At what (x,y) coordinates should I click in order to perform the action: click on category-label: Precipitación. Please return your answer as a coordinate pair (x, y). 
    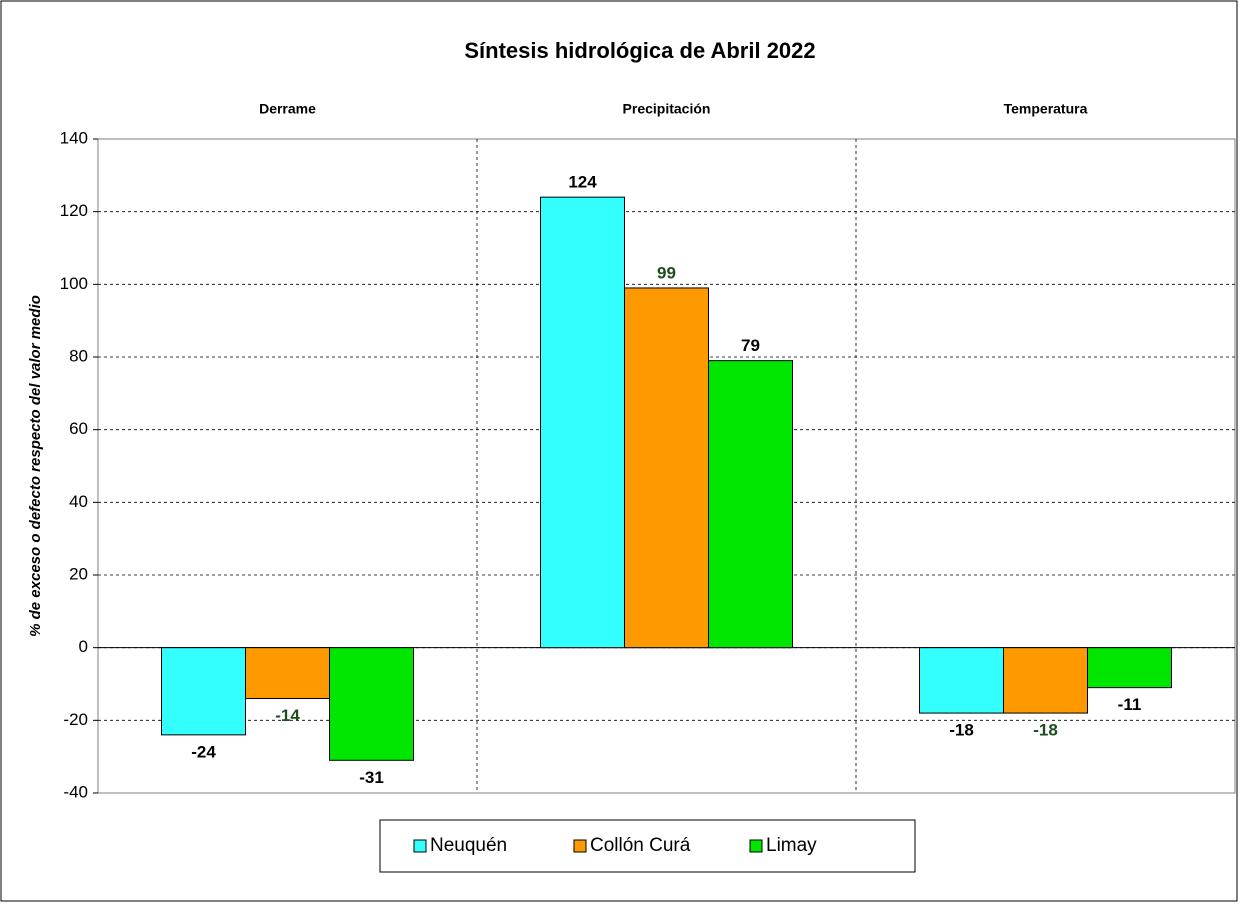
    Looking at the image, I should click on (667, 109).